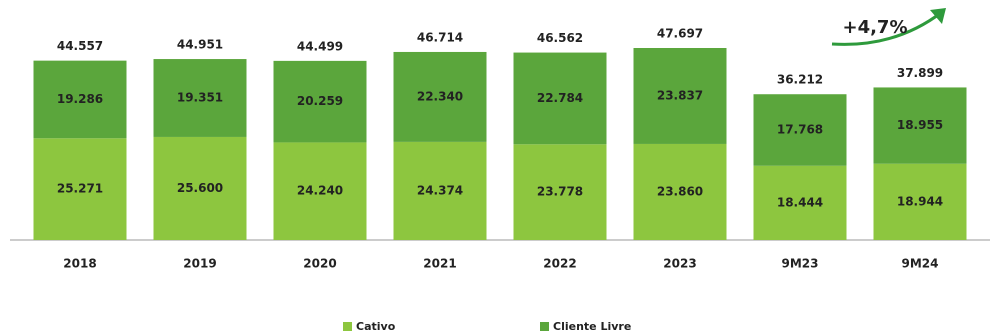 The width and height of the screenshot is (998, 335). What do you see at coordinates (559, 264) in the screenshot?
I see `x-tick-label: 2022` at bounding box center [559, 264].